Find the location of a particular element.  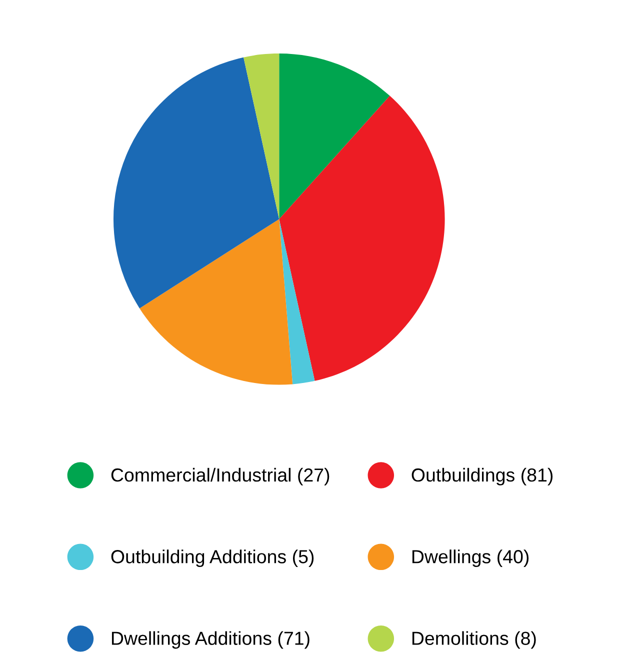

legend-label: Dwellings Additions (71) is located at coordinates (211, 640).